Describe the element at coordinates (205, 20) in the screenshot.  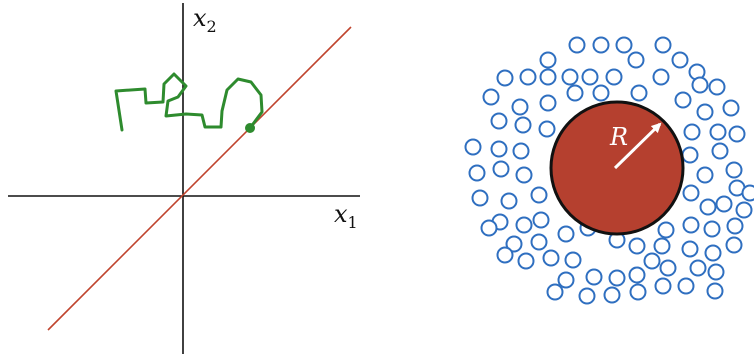
I see `x2-axis-label: x2` at that location.